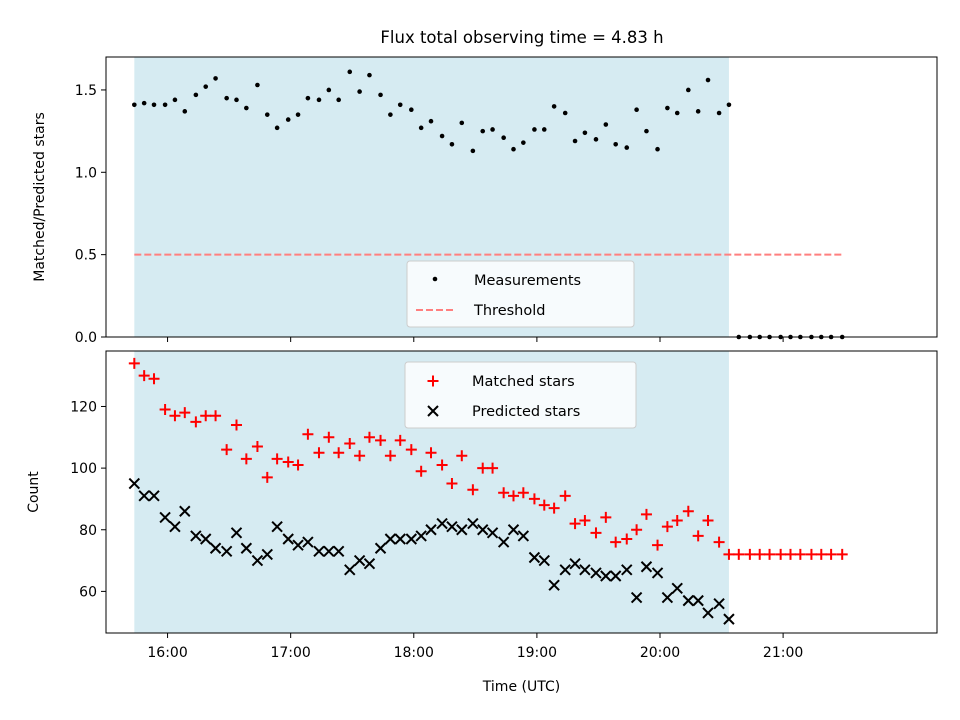 The height and width of the screenshot is (720, 960). I want to click on top-y-tick-label: 0.0, so click(86, 338).